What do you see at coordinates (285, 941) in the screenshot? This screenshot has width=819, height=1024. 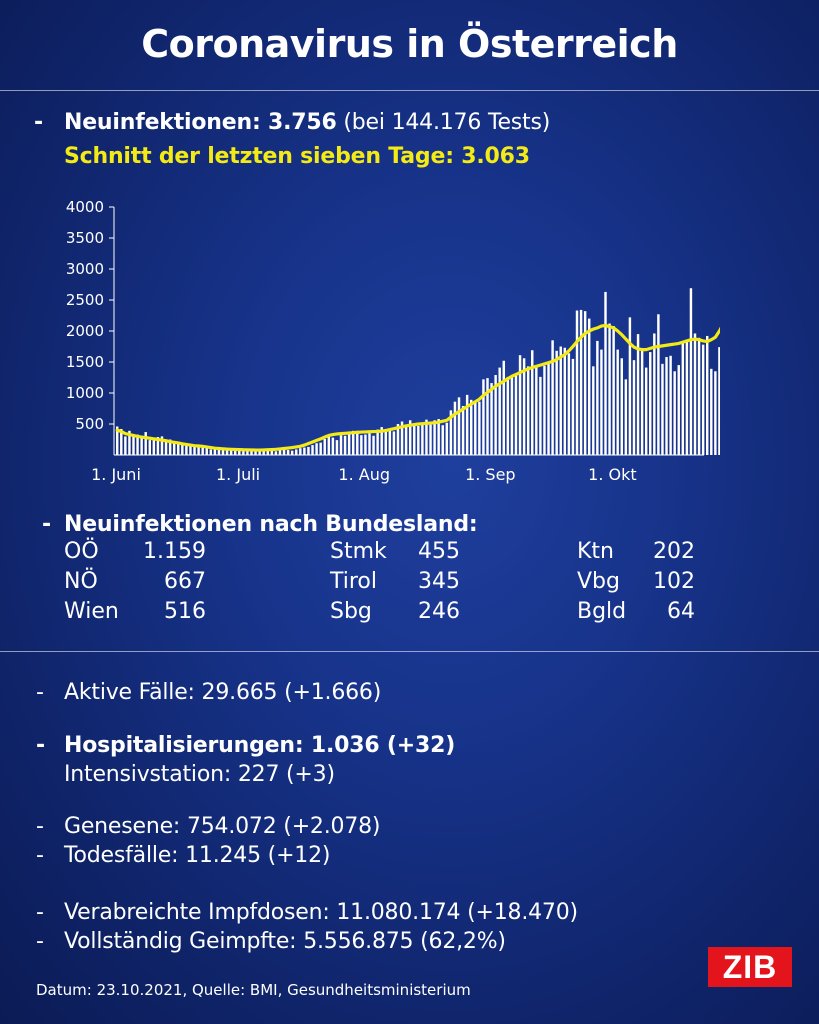 I see `fully-vaccinated: Vollständig Geimpfte: 5.556.875 (62,2%)` at bounding box center [285, 941].